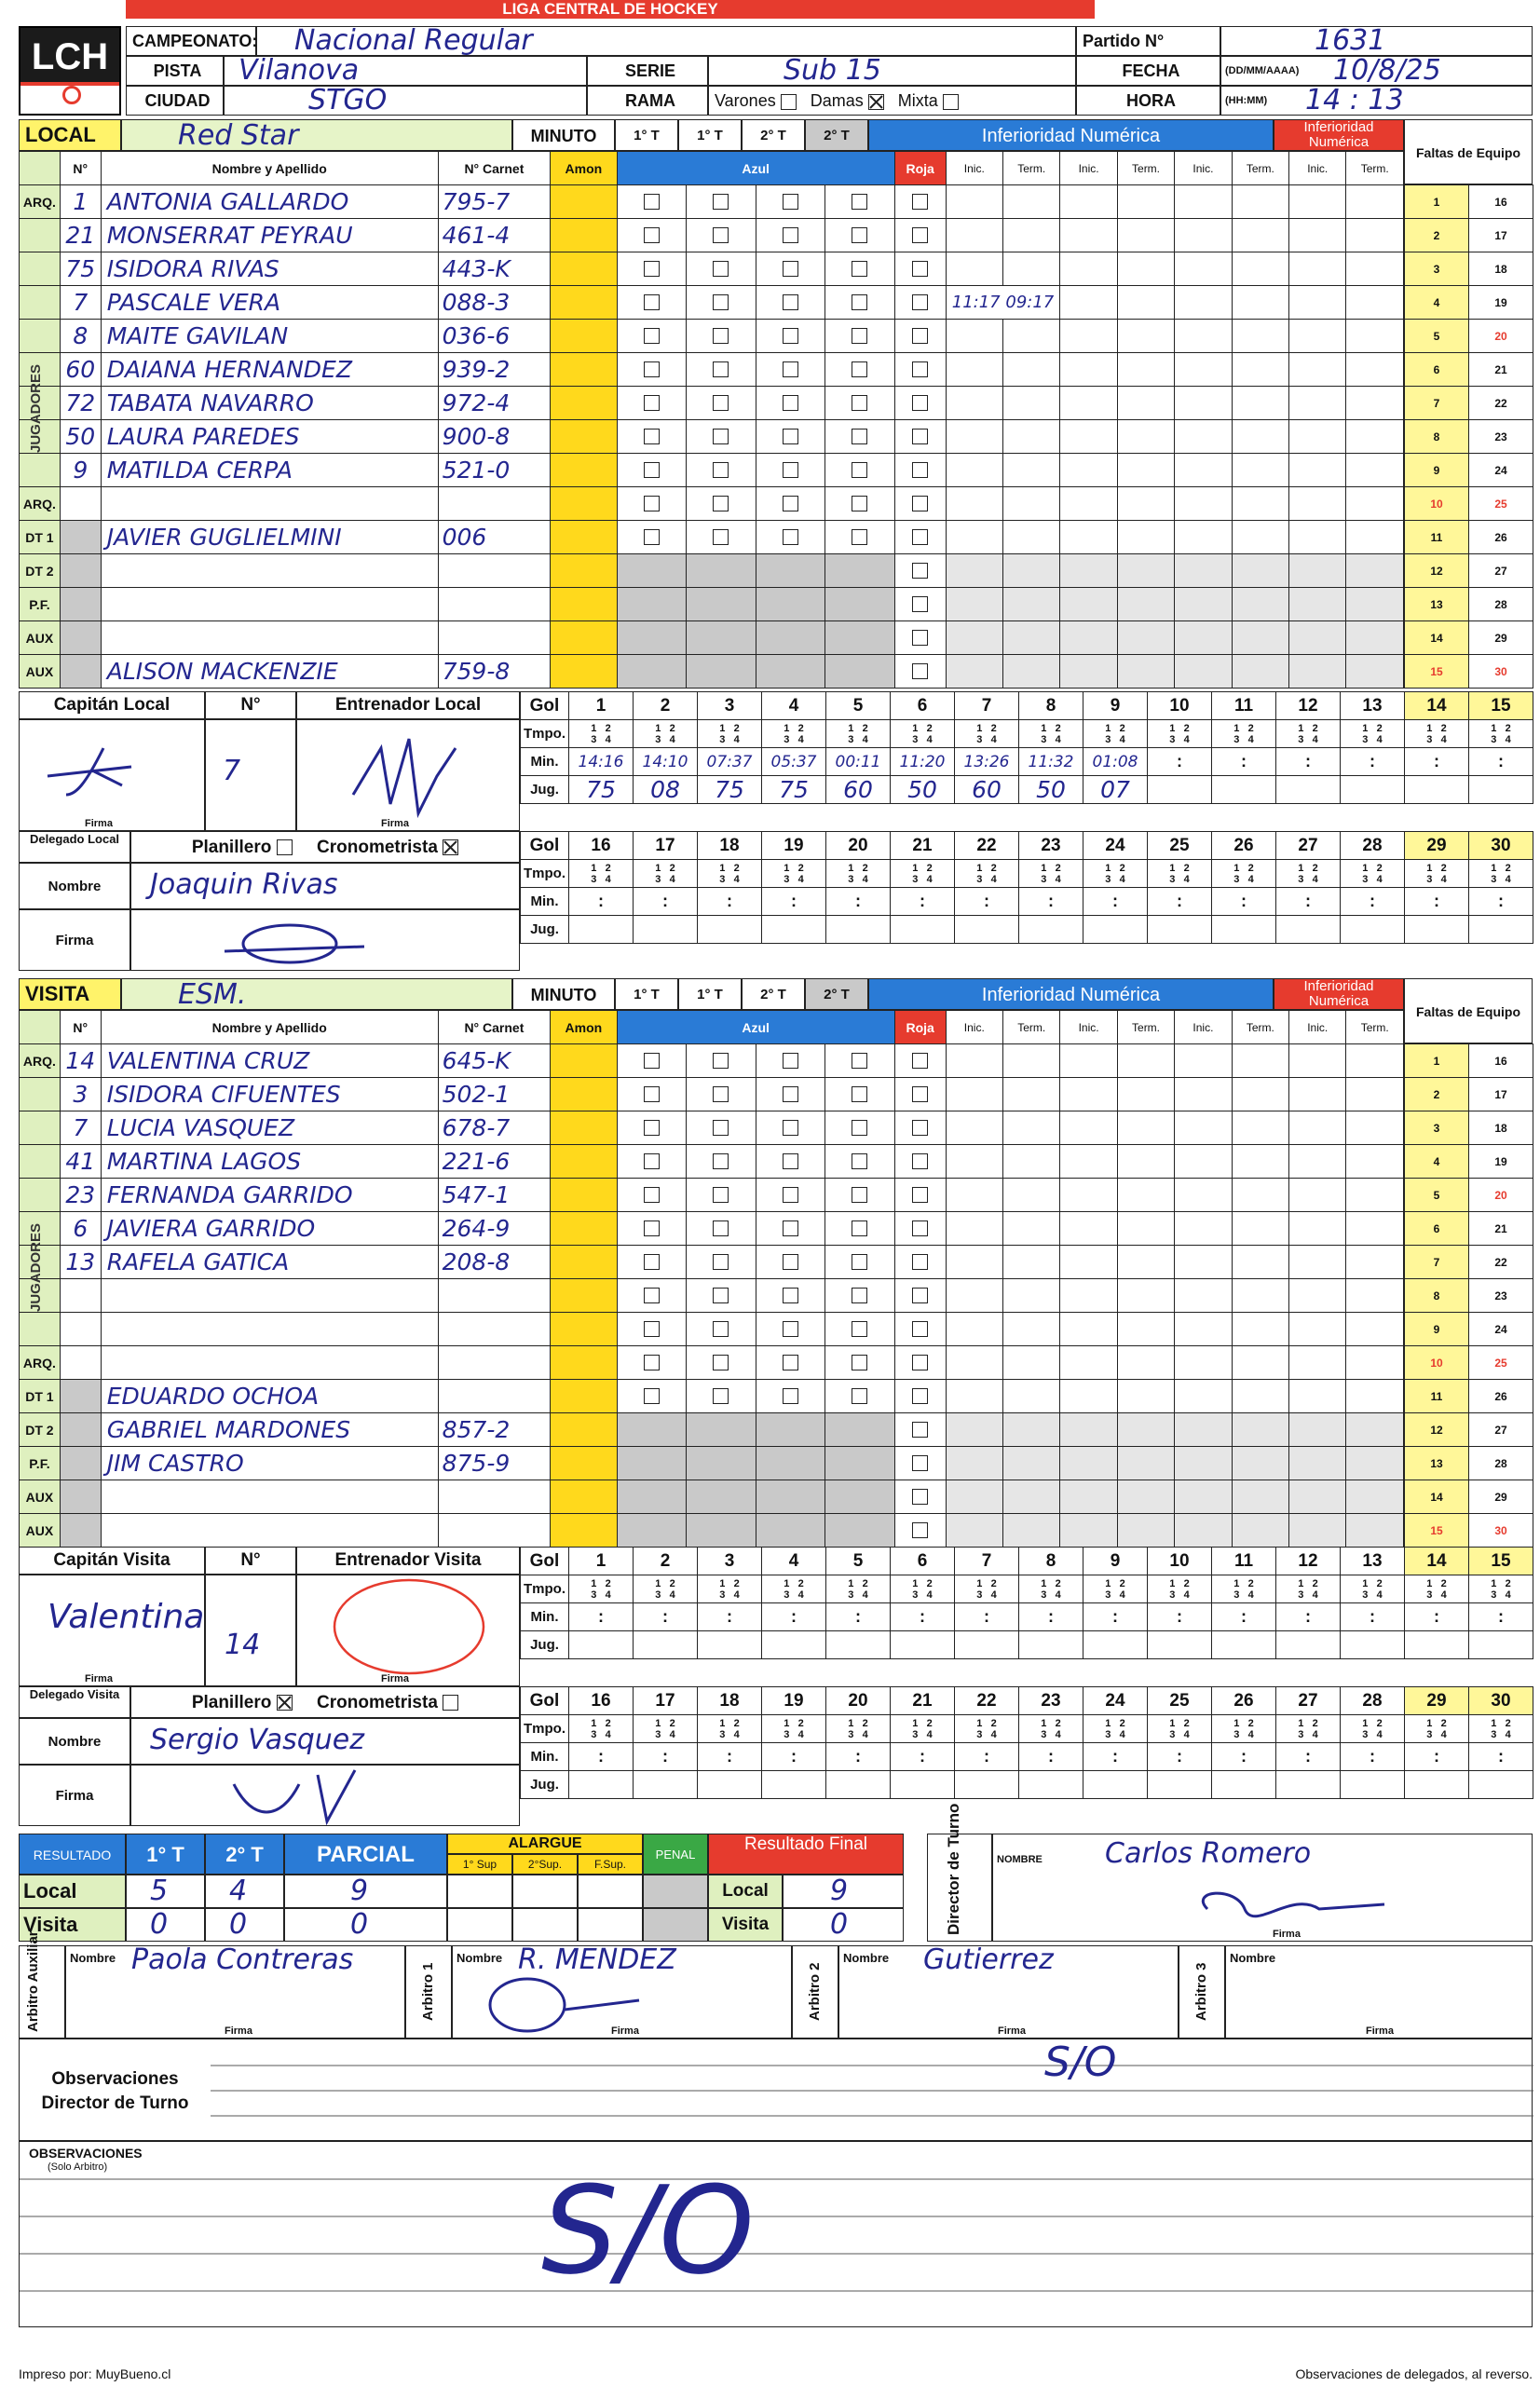  I want to click on delegado-local-name-field: Joaquin Rivas, so click(325, 886).